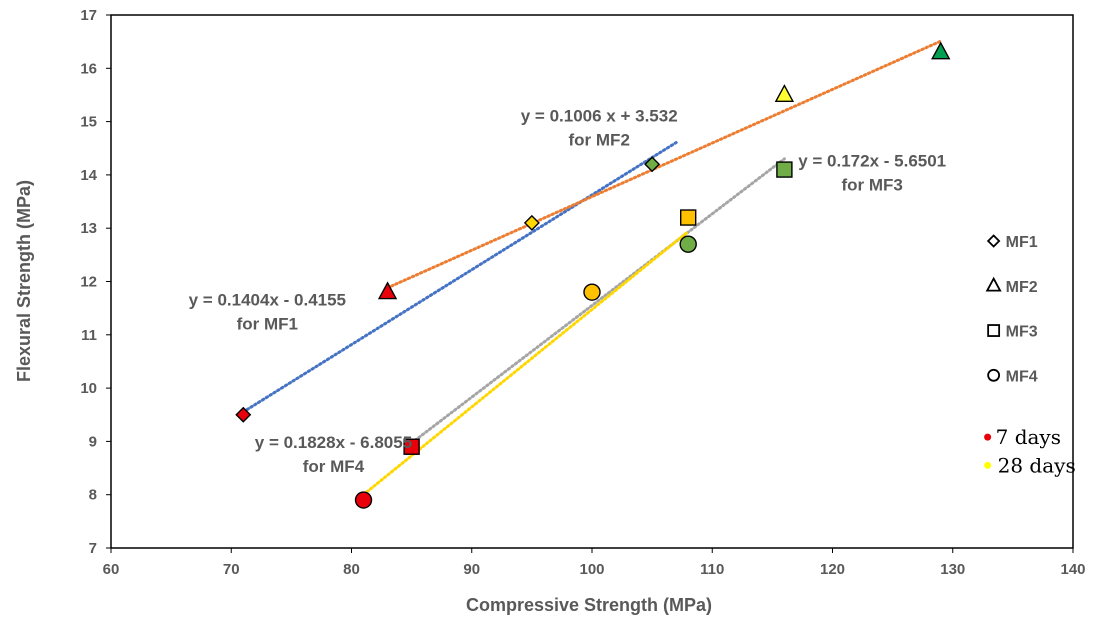  What do you see at coordinates (88, 228) in the screenshot?
I see `y-tick-label: 13` at bounding box center [88, 228].